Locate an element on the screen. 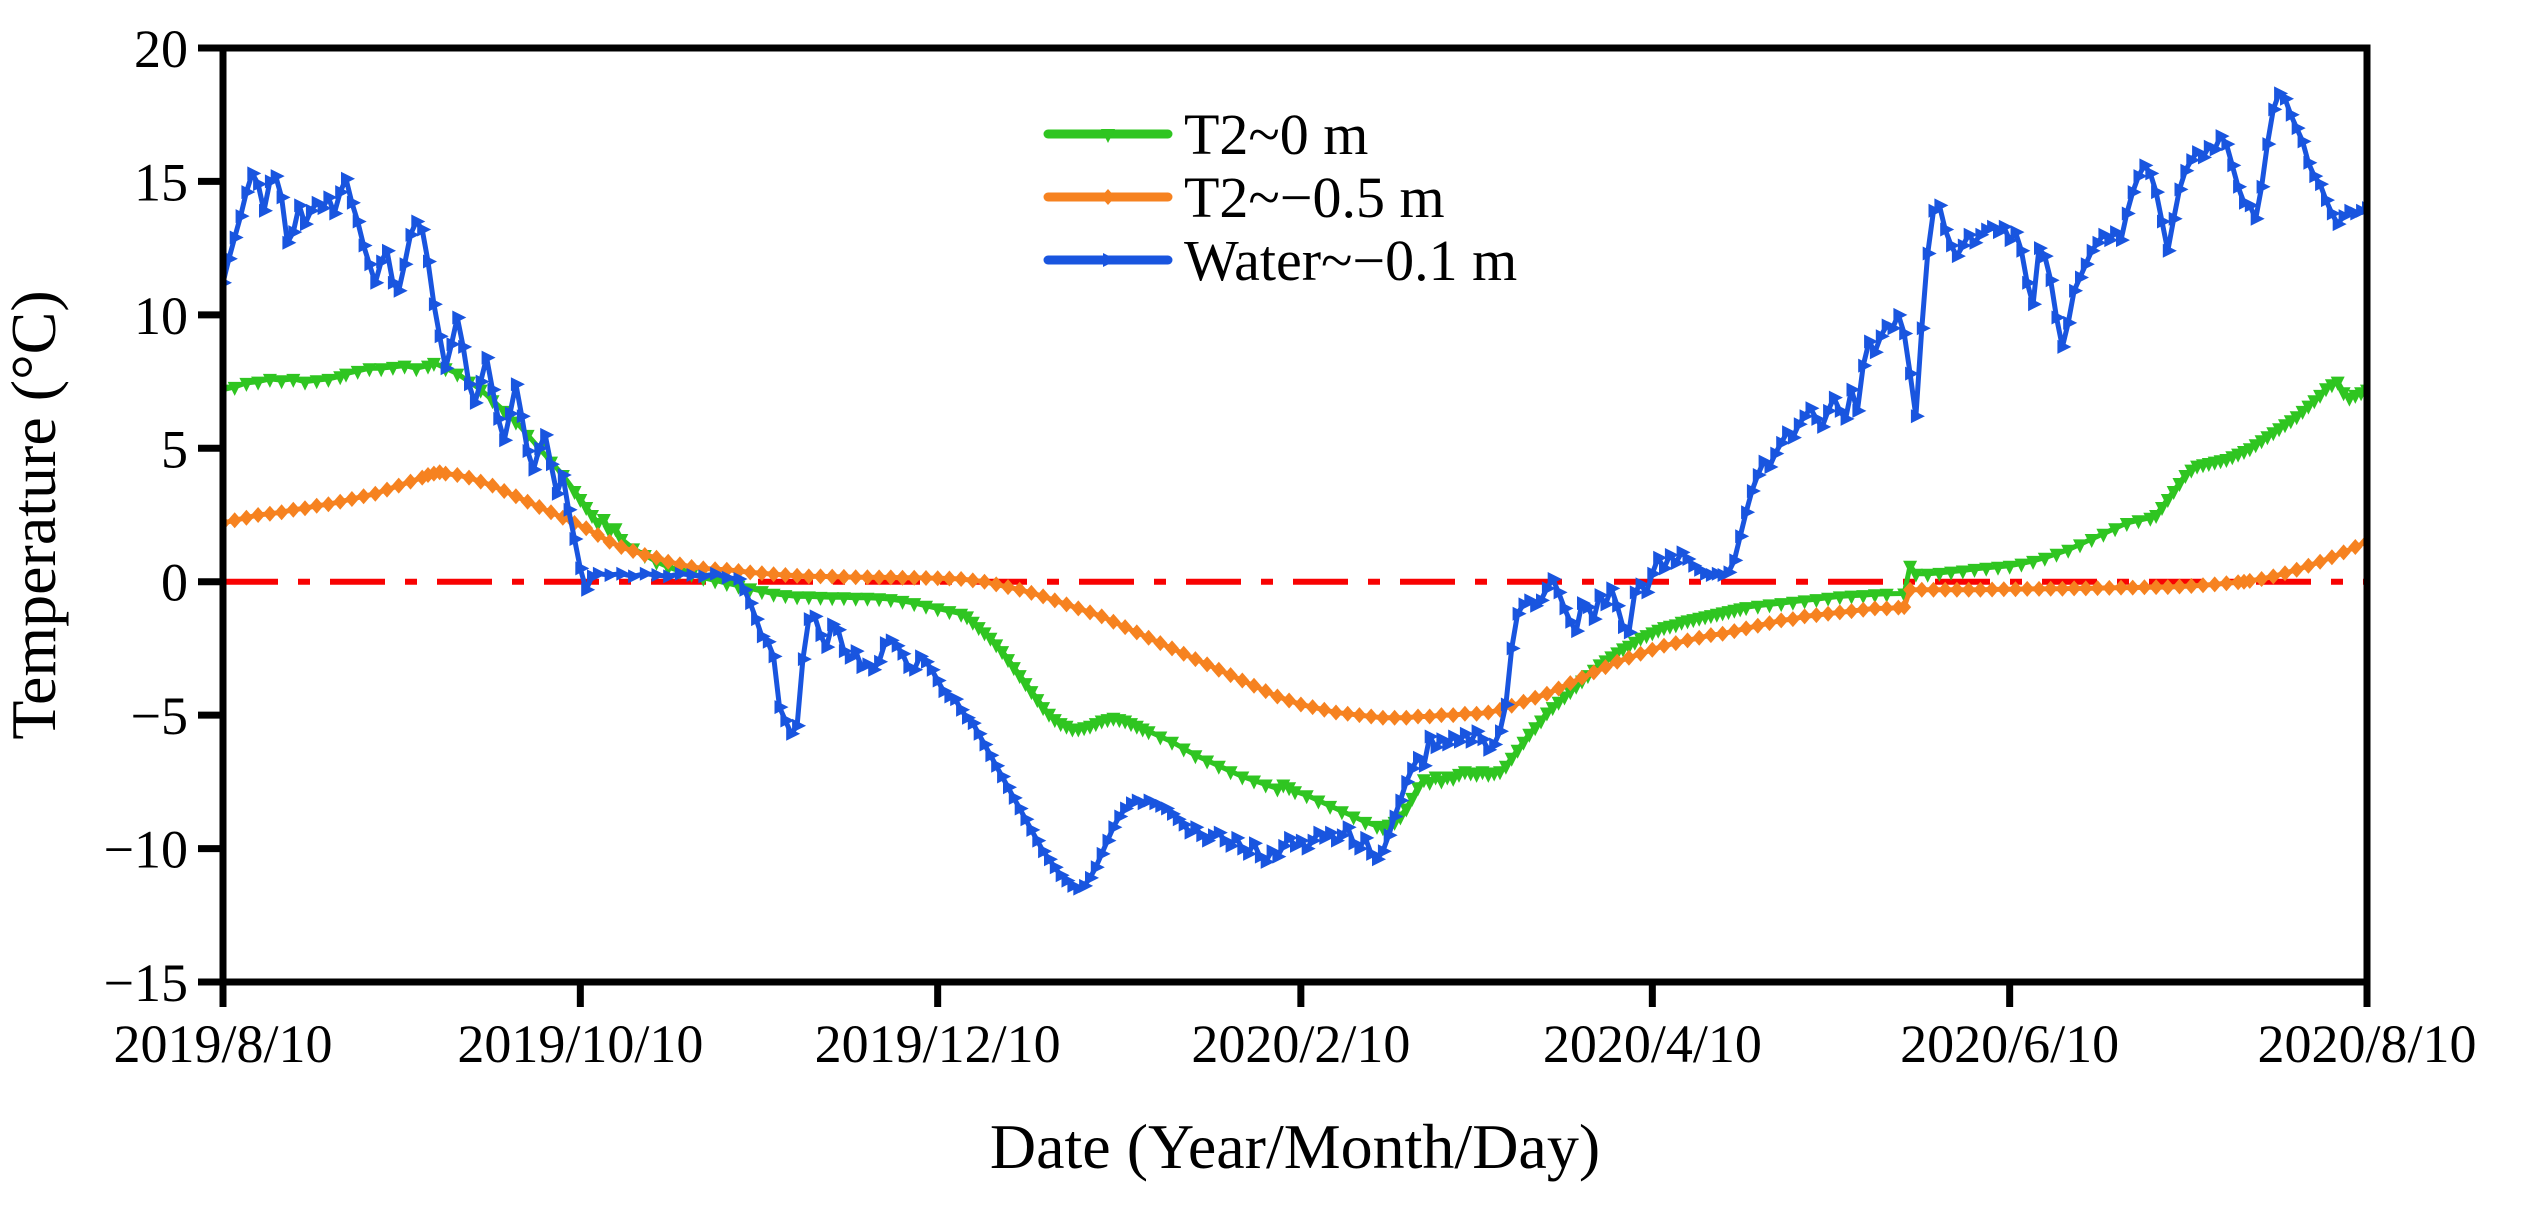 The image size is (2529, 1206). x-tick-label: 2020/8/10 is located at coordinates (2366, 1044).